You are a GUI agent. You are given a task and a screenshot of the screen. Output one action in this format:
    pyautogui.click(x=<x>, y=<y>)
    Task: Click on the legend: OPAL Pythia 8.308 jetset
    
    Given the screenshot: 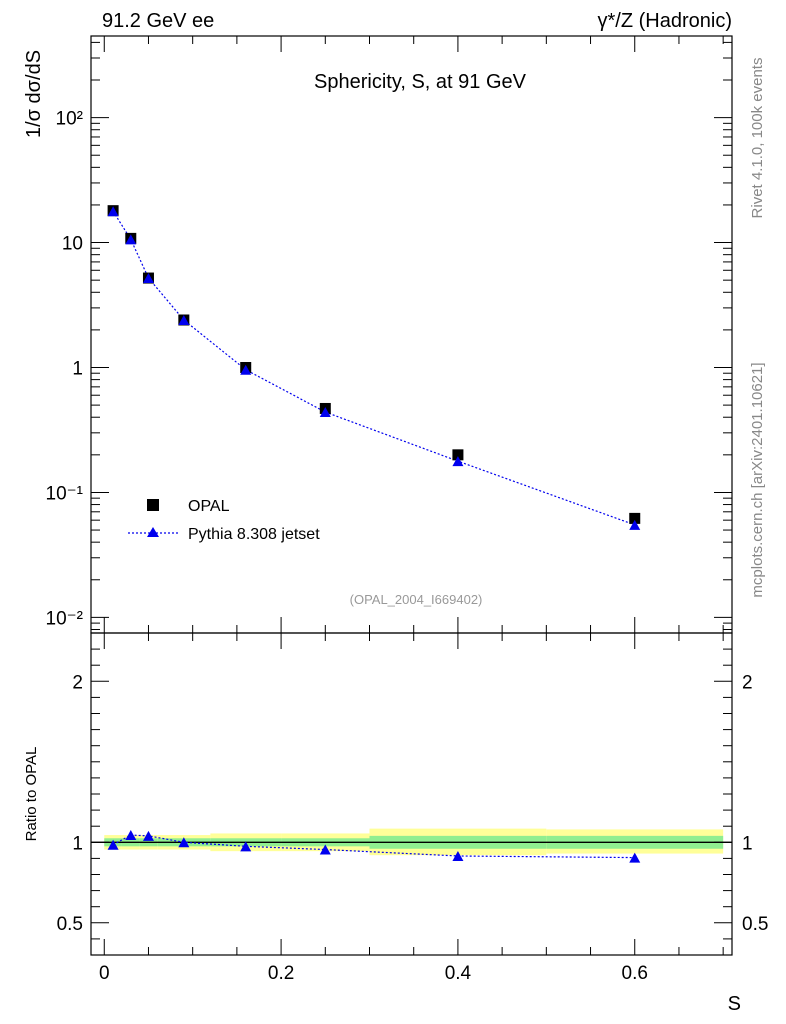 What is the action you would take?
    pyautogui.click(x=224, y=520)
    